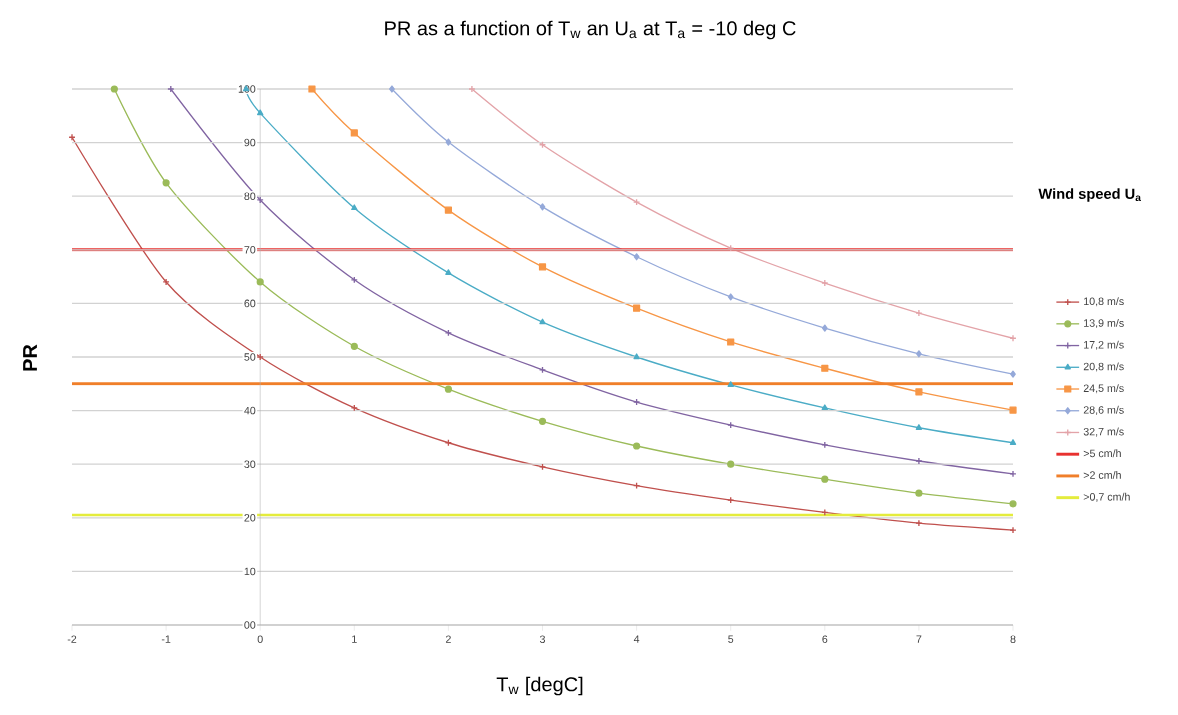  I want to click on y-tick-label: 70, so click(250, 250).